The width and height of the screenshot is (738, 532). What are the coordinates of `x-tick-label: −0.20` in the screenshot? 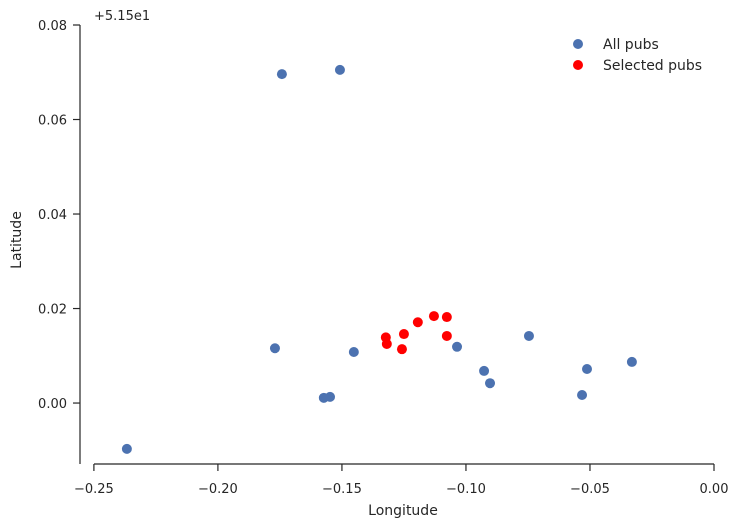 It's located at (218, 489).